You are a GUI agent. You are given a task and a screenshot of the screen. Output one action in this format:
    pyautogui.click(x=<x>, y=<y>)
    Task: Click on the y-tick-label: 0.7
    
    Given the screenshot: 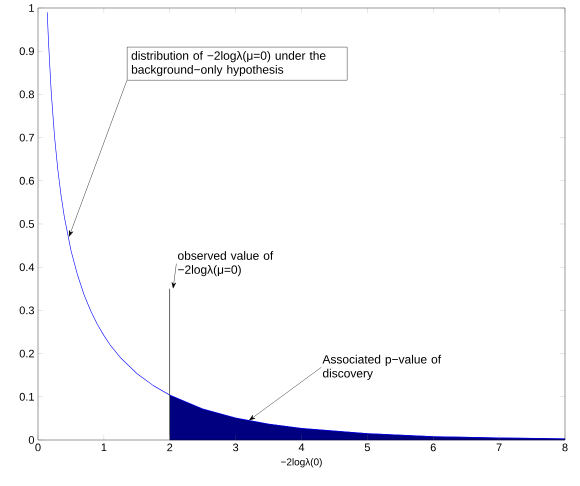 What is the action you would take?
    pyautogui.click(x=27, y=138)
    